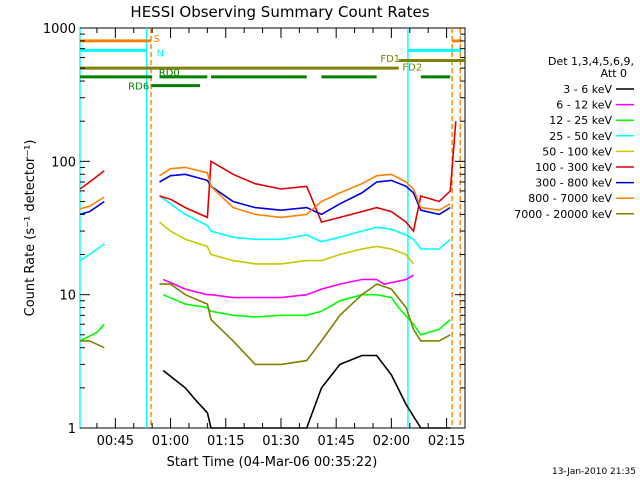 The image size is (640, 480). I want to click on flag-label: RD6, so click(138, 87).